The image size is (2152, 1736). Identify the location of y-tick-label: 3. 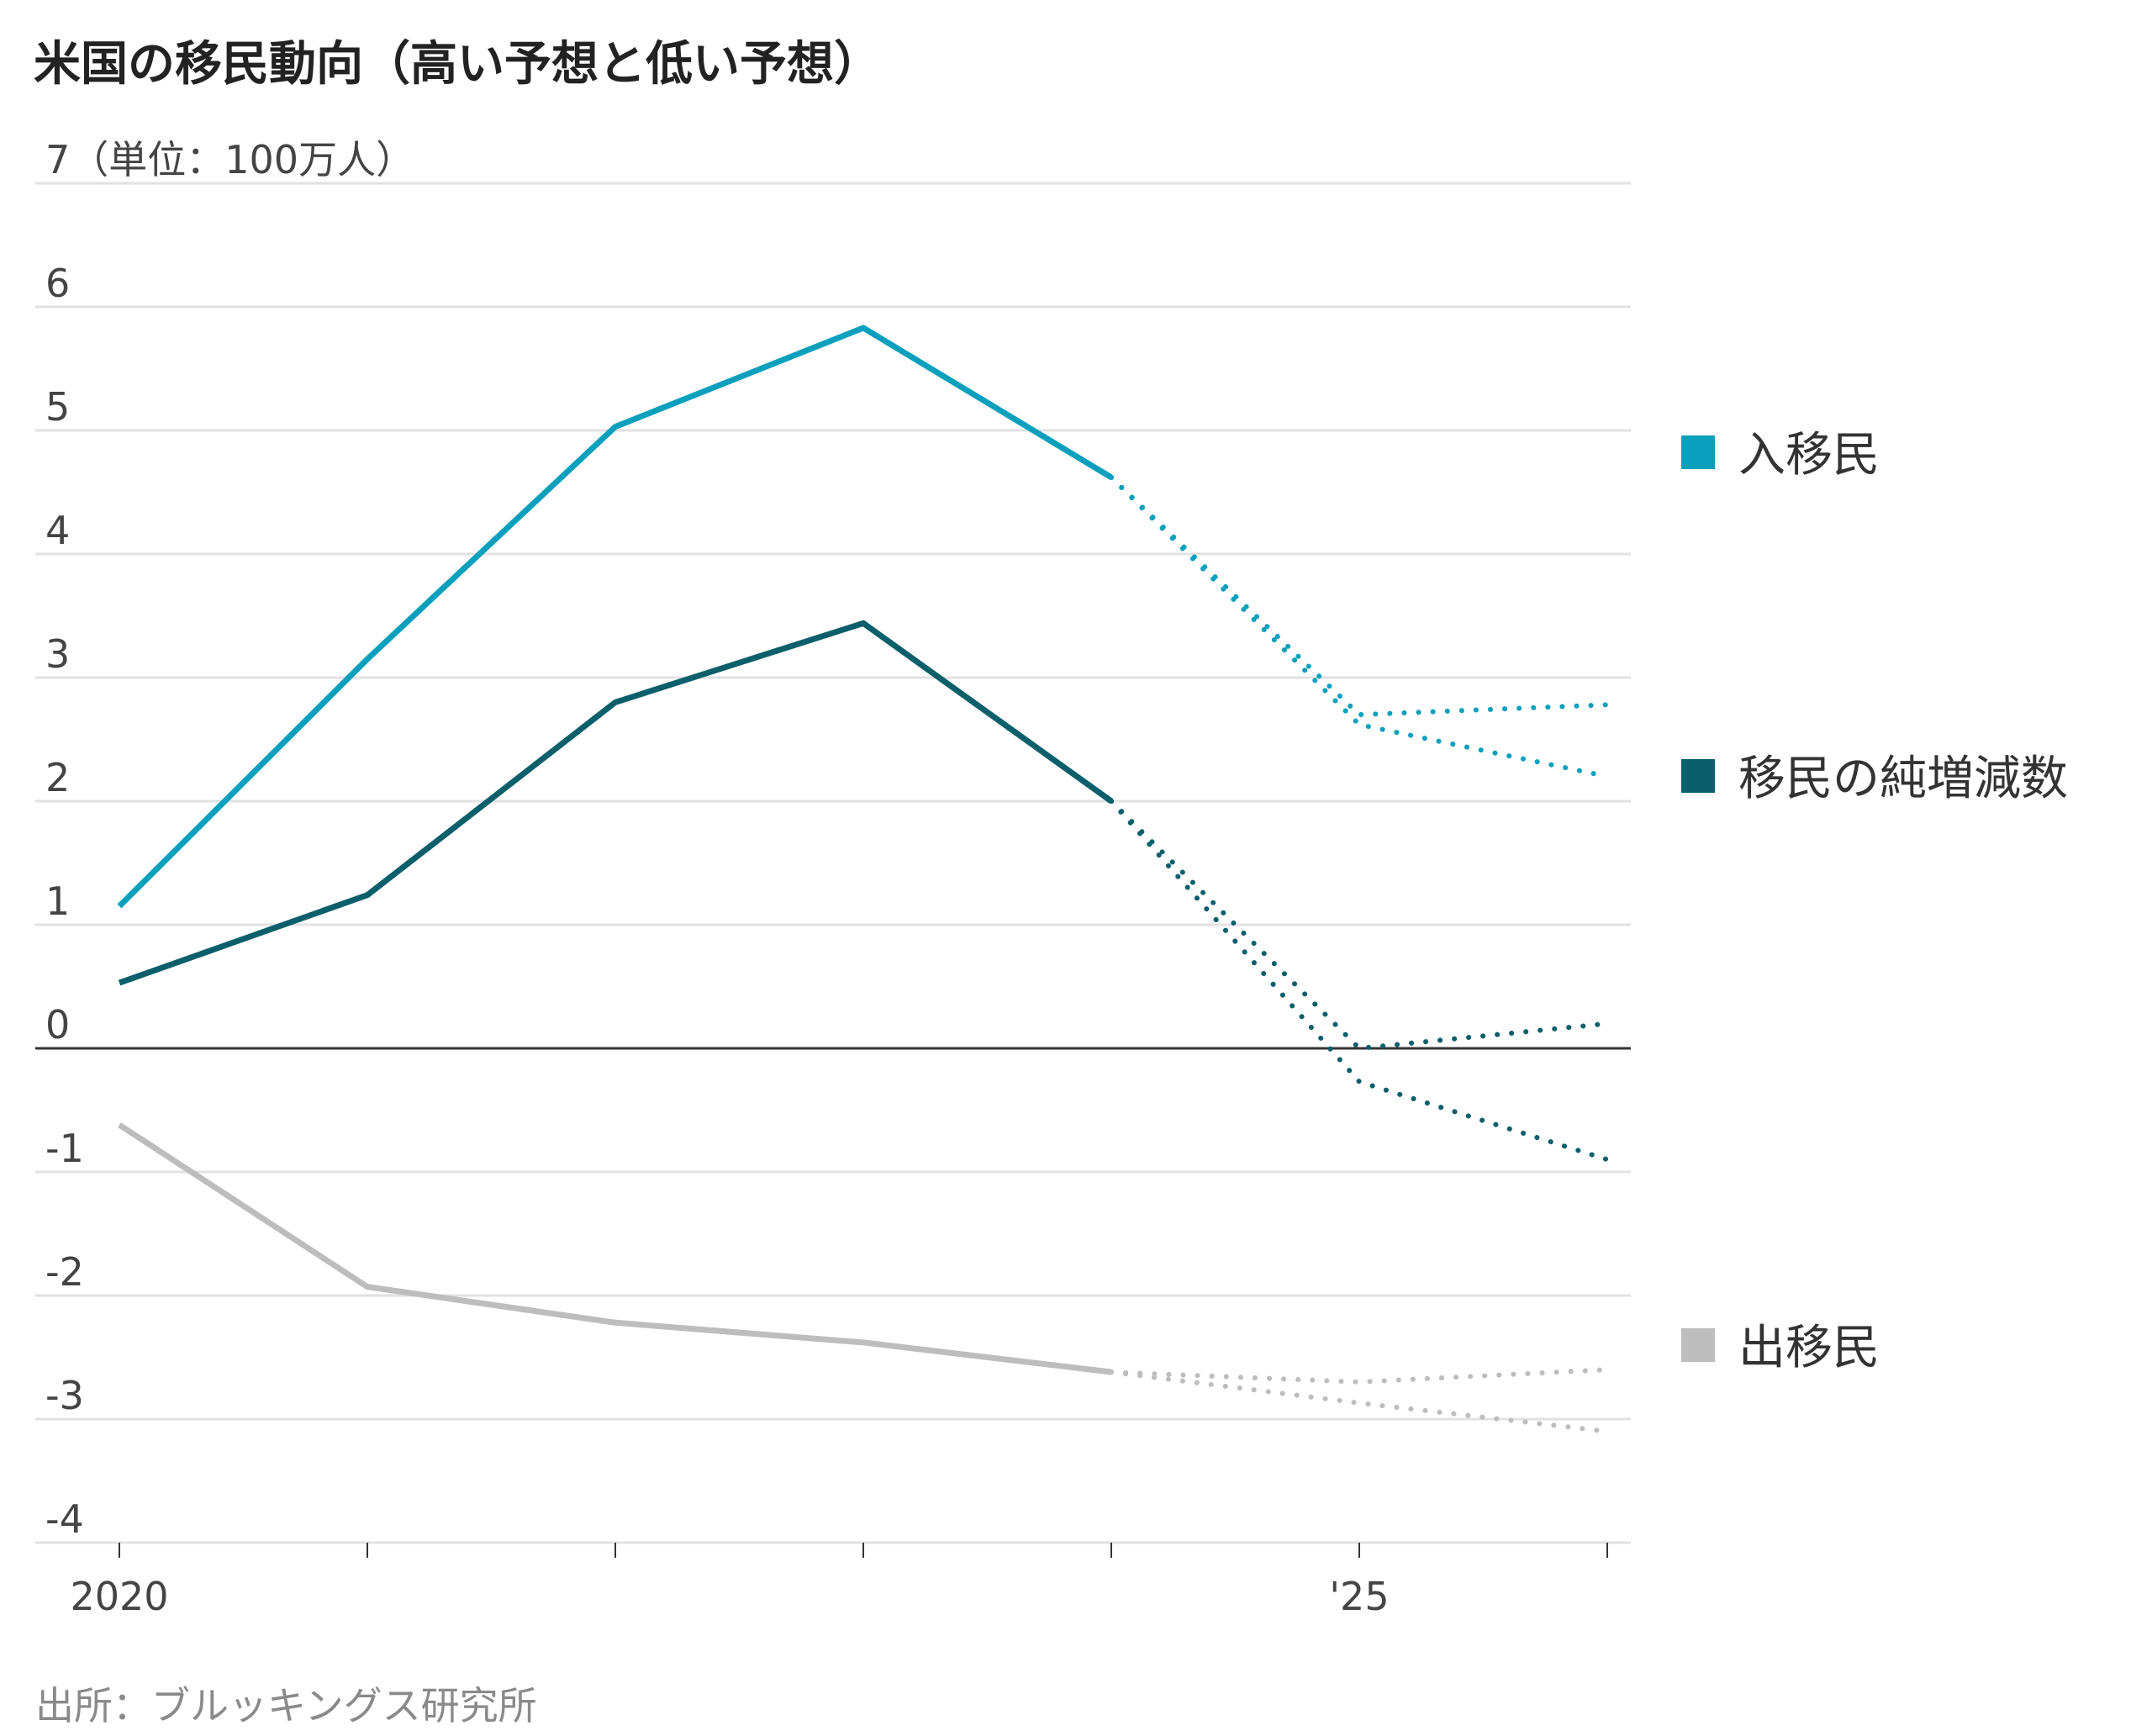
(57, 654).